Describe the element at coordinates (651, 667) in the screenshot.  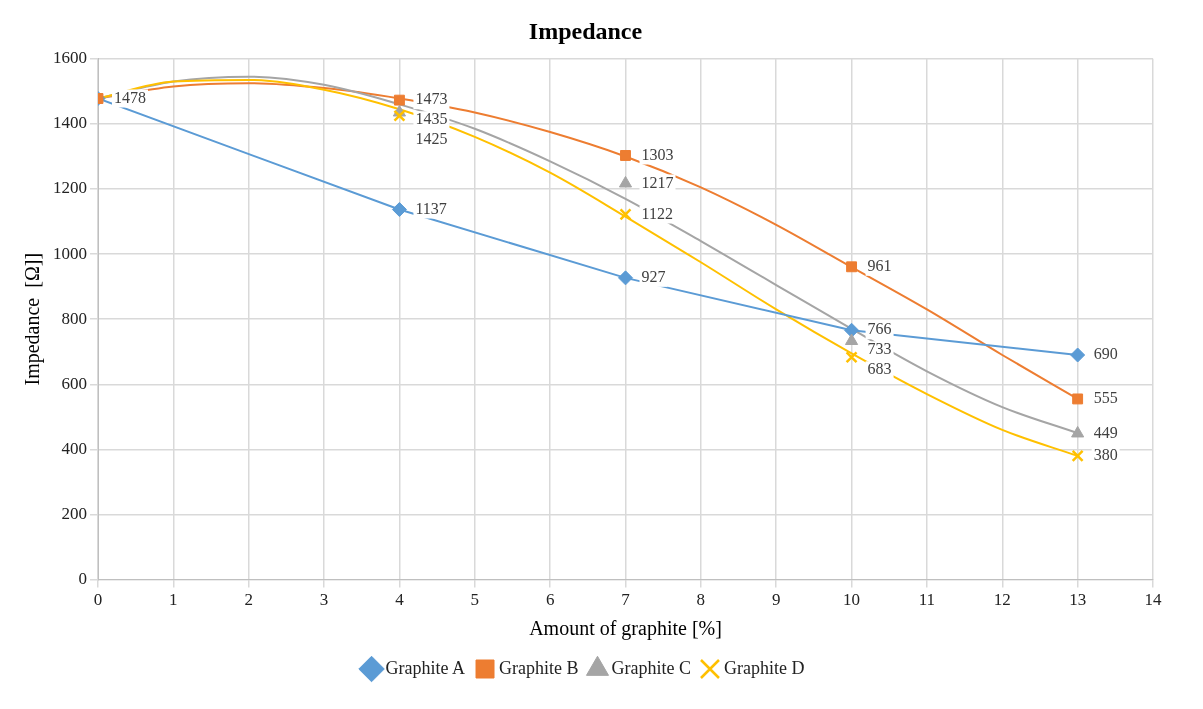
I see `legend-label: Graphite C` at that location.